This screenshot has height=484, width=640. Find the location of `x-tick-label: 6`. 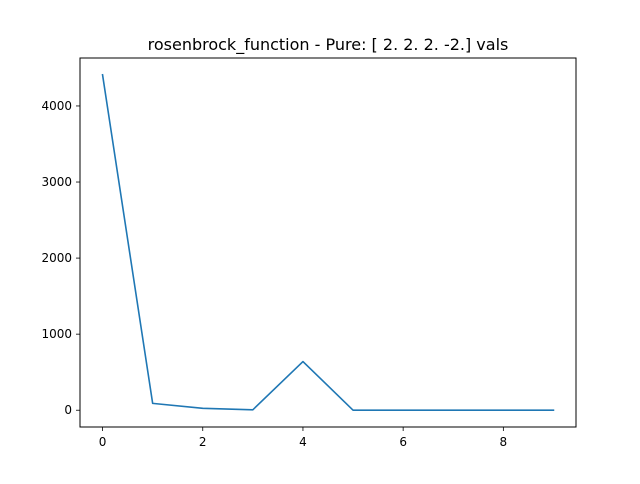

x-tick-label: 6 is located at coordinates (403, 442).